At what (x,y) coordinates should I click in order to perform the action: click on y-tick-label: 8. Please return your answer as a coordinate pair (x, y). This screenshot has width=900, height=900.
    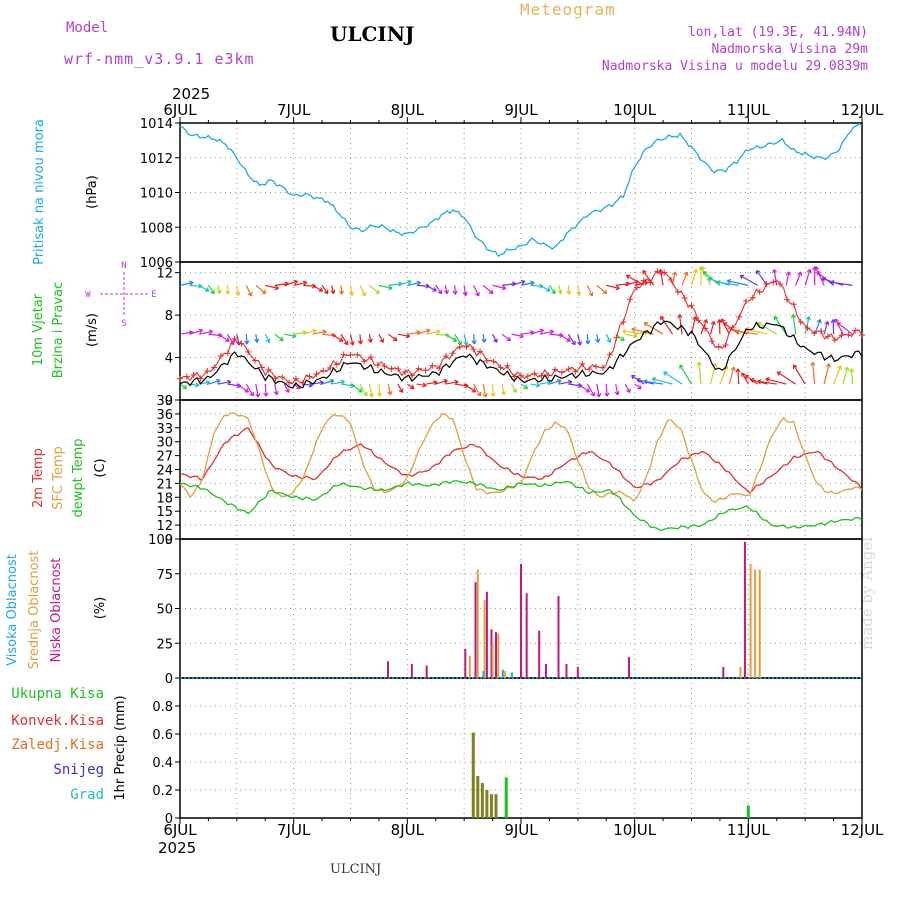
    Looking at the image, I should click on (169, 316).